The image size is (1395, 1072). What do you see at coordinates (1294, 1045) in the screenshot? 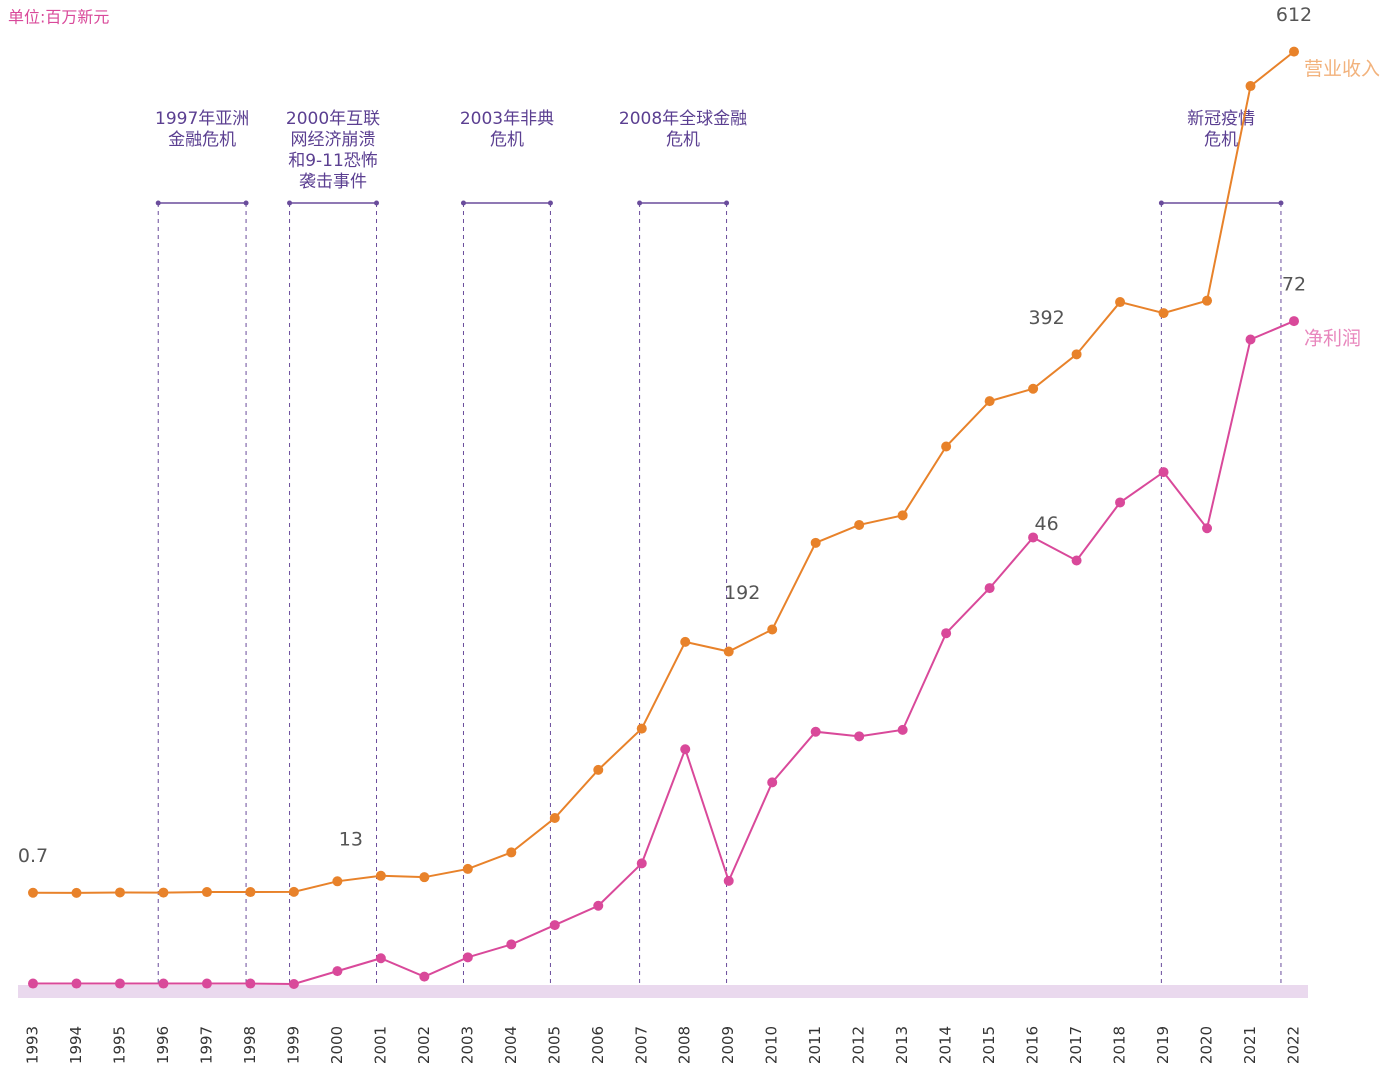
I see `x-tick-label: 2022` at bounding box center [1294, 1045].